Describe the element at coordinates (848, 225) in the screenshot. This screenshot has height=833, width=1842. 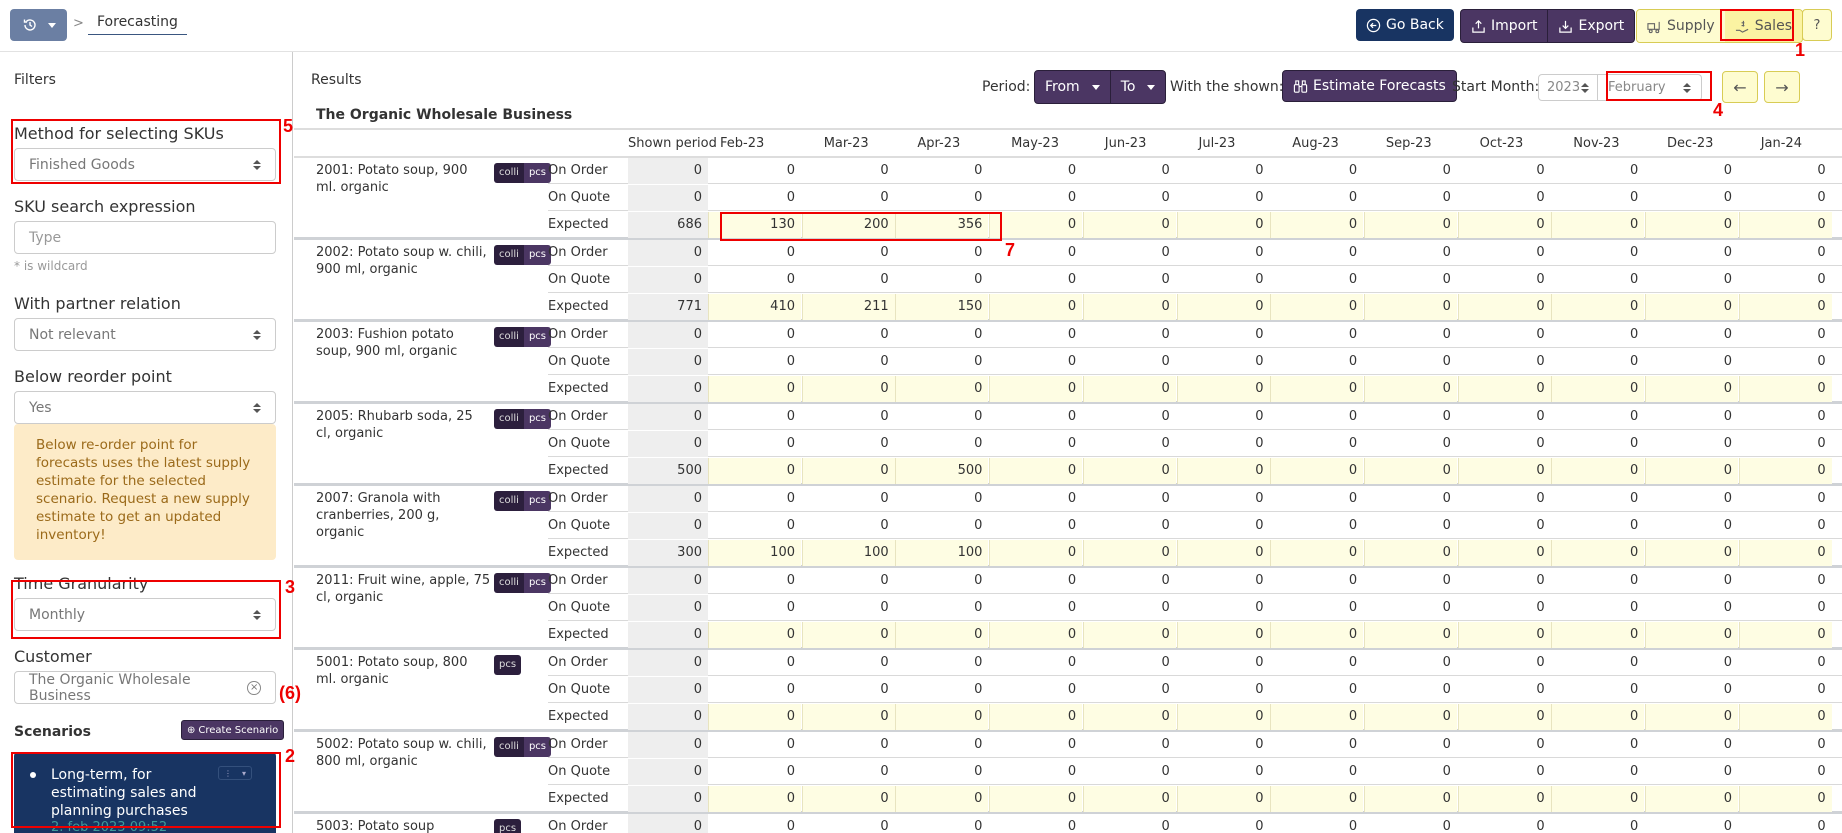
I see `forecast-cell: 200` at that location.